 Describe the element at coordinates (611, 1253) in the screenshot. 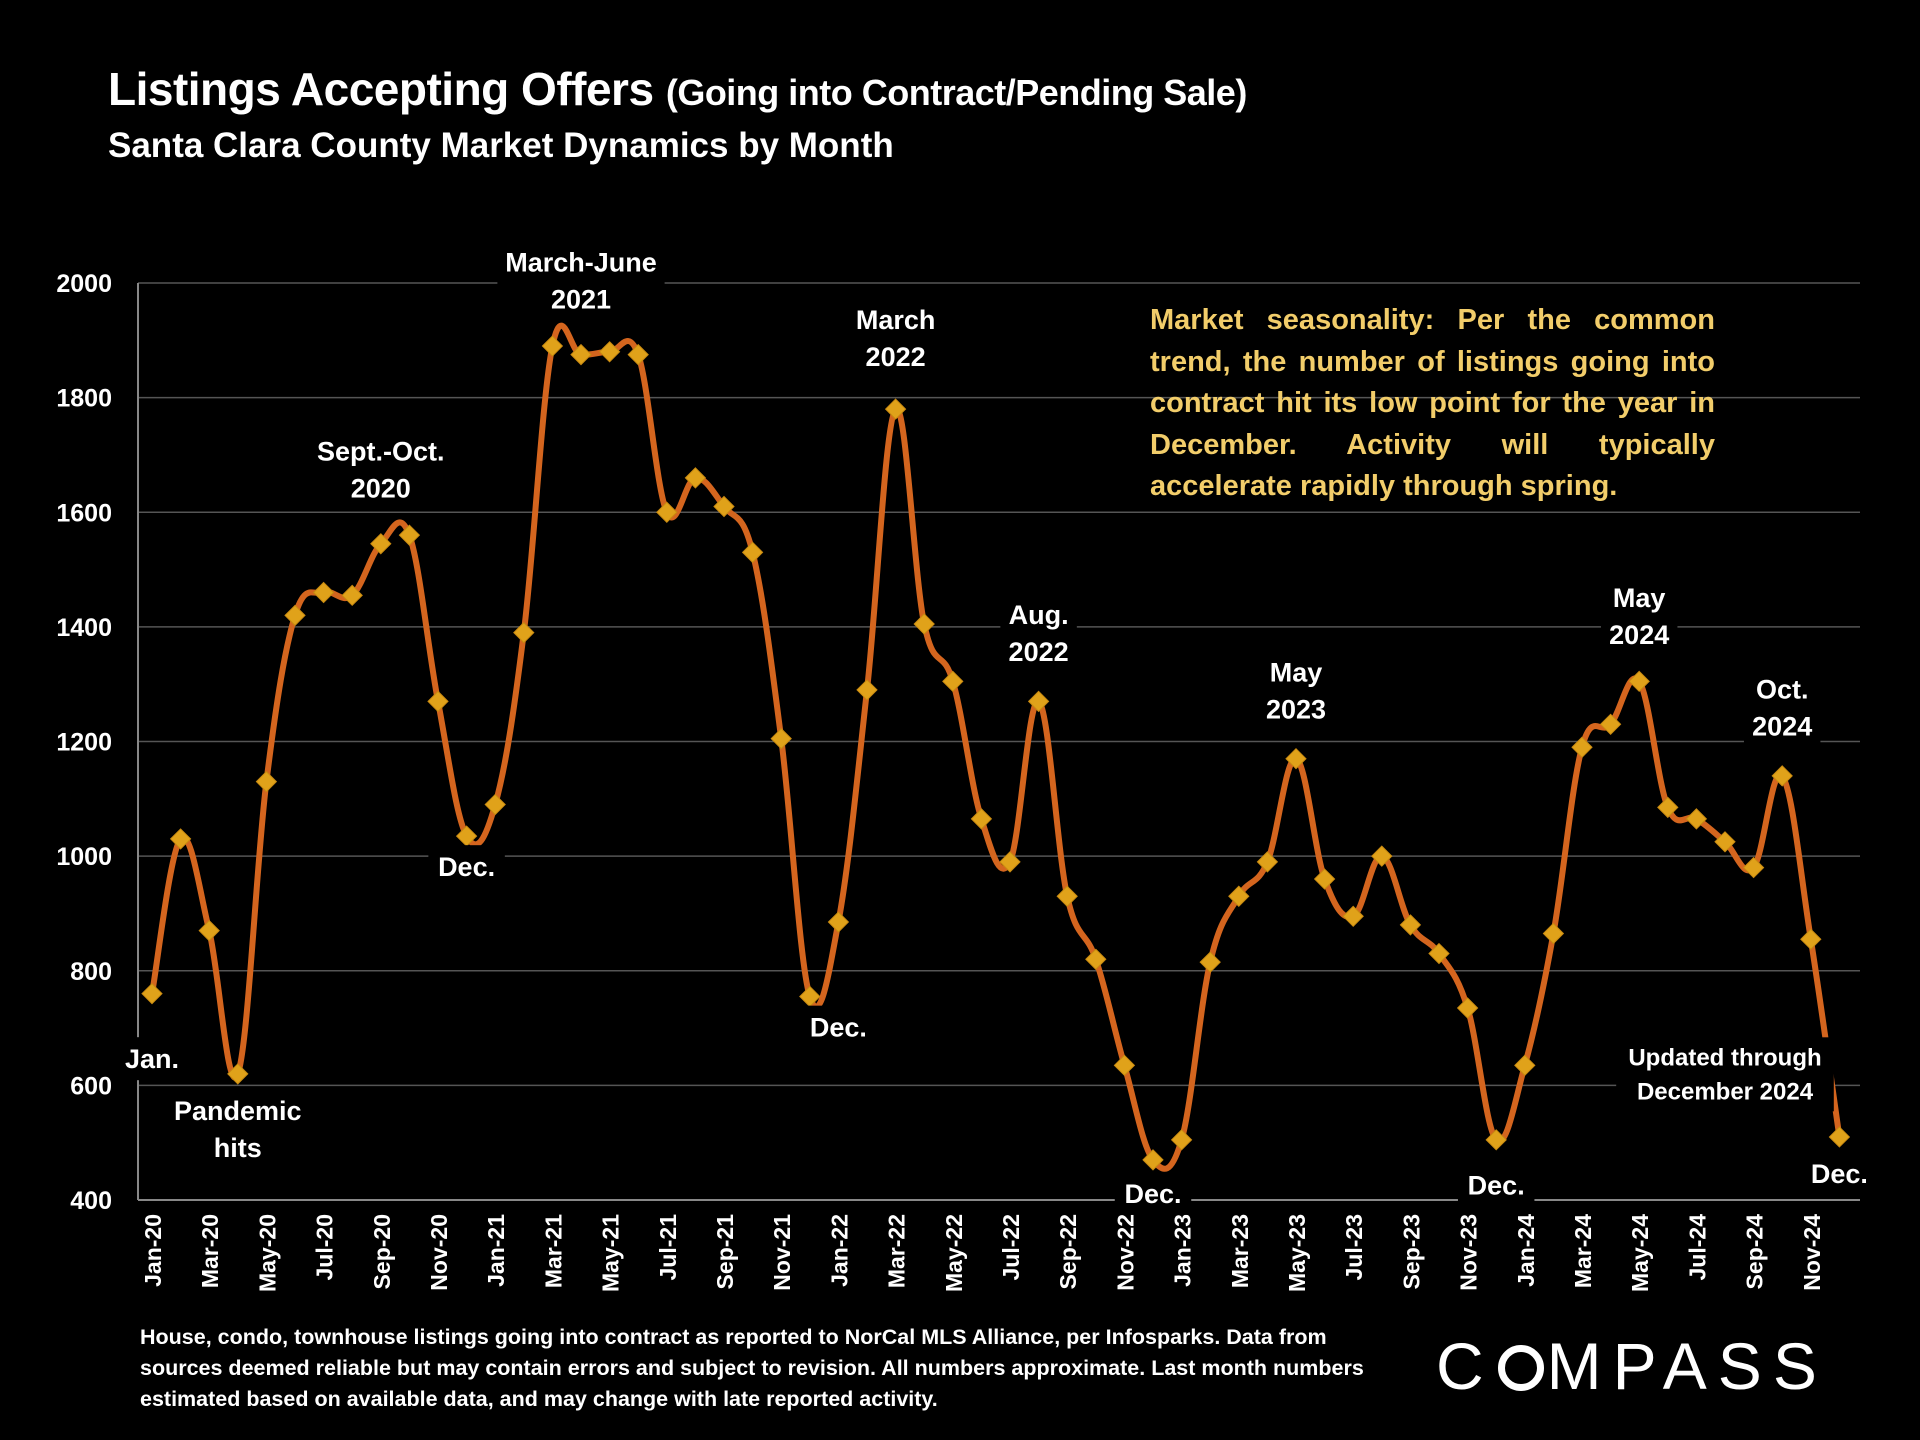

I see `x-tick-label: May-21` at that location.